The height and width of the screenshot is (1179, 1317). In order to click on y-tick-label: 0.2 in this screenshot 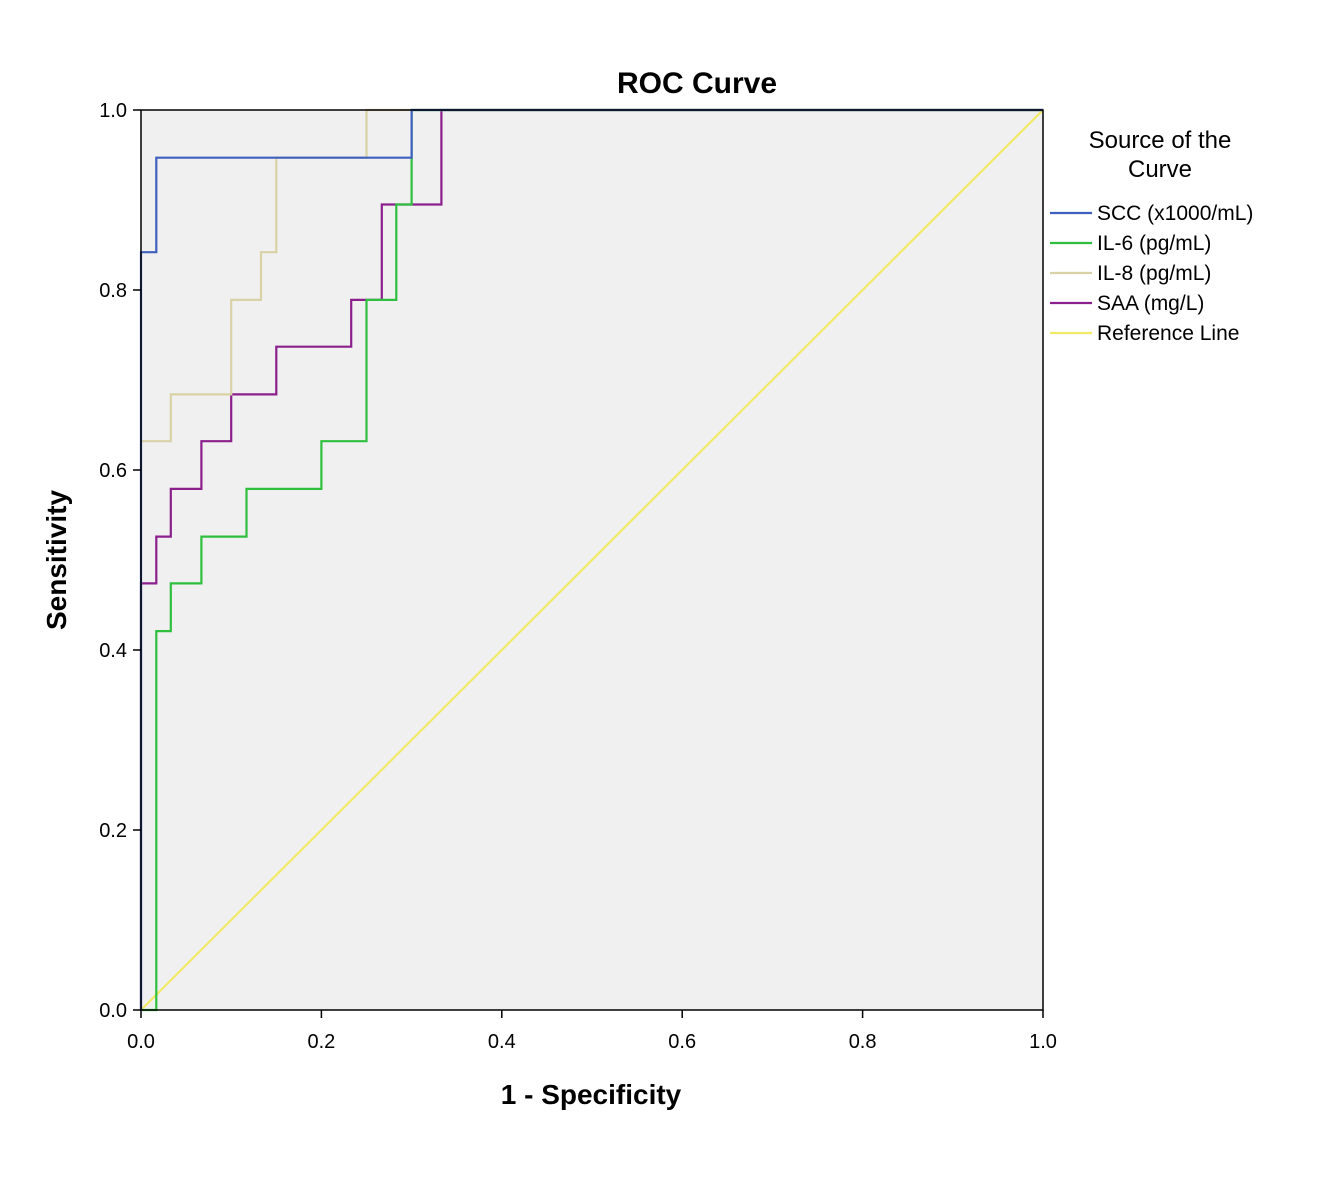, I will do `click(113, 831)`.